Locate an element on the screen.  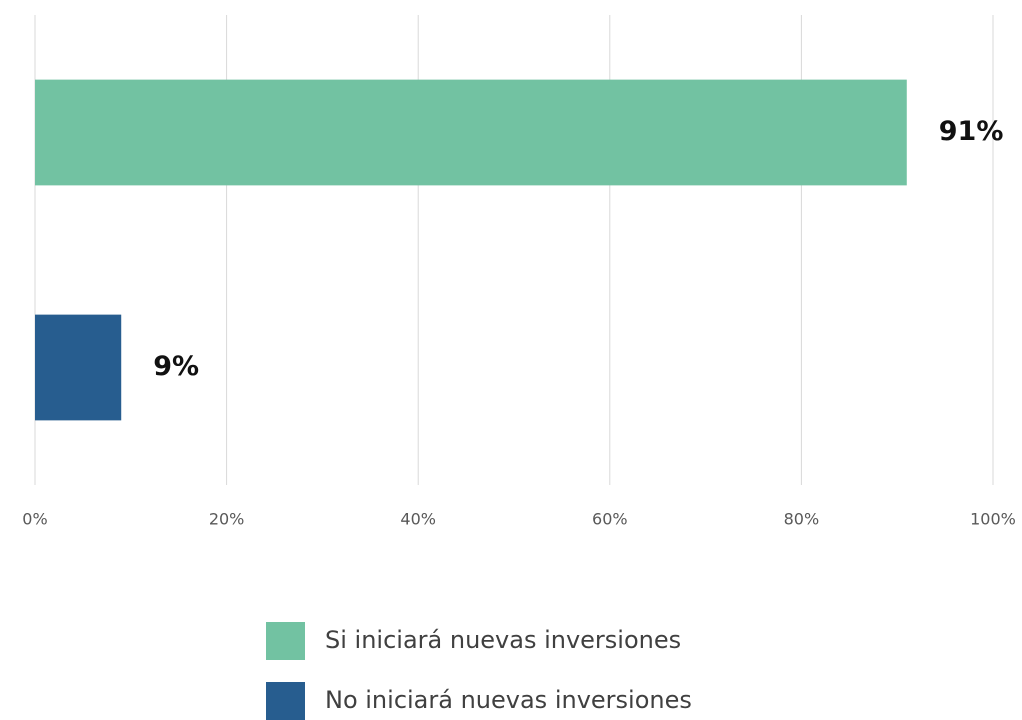
value-label: 91% is located at coordinates (971, 131).